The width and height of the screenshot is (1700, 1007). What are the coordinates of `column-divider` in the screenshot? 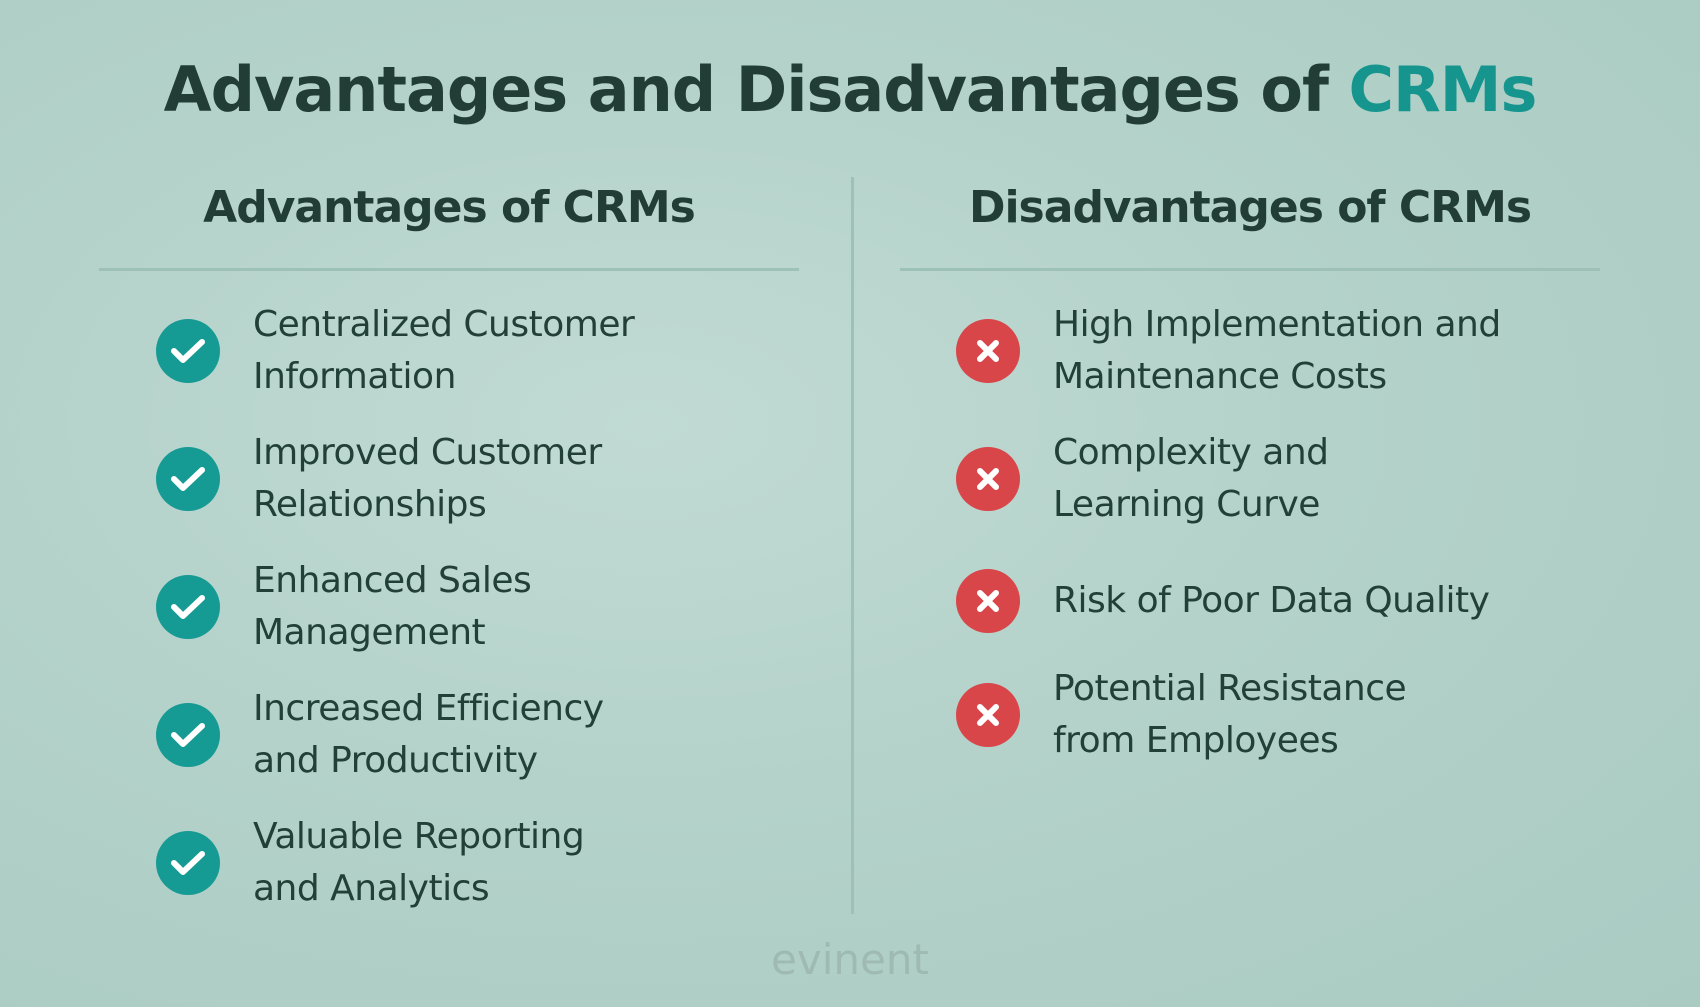 It's located at (852, 545).